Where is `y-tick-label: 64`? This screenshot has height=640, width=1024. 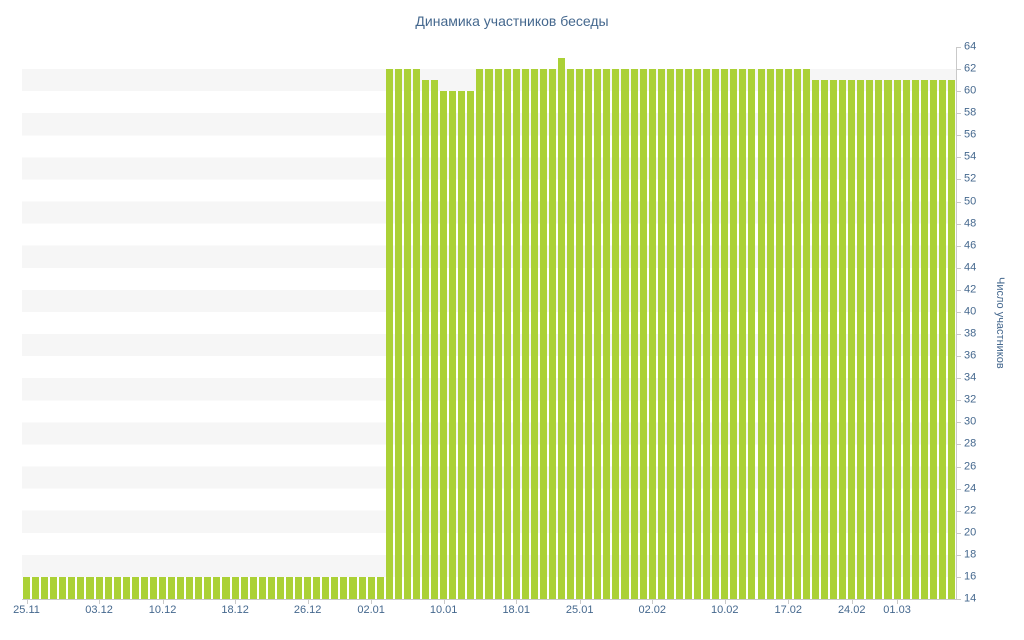
y-tick-label: 64 is located at coordinates (970, 46).